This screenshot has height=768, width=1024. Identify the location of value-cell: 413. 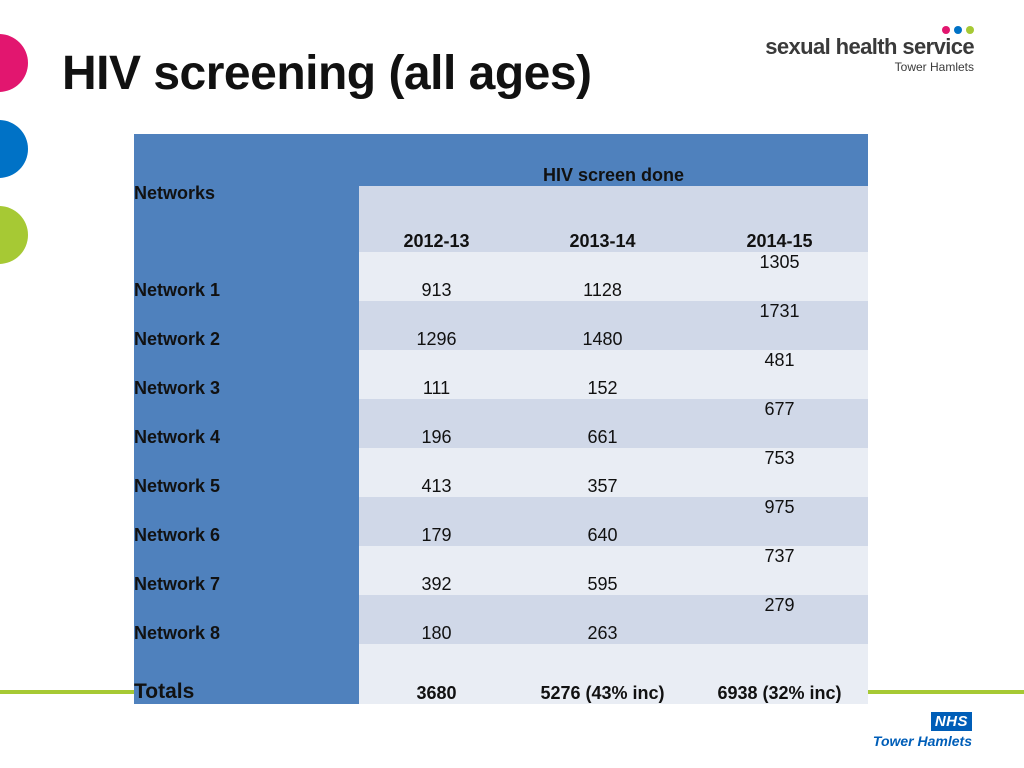
(436, 472).